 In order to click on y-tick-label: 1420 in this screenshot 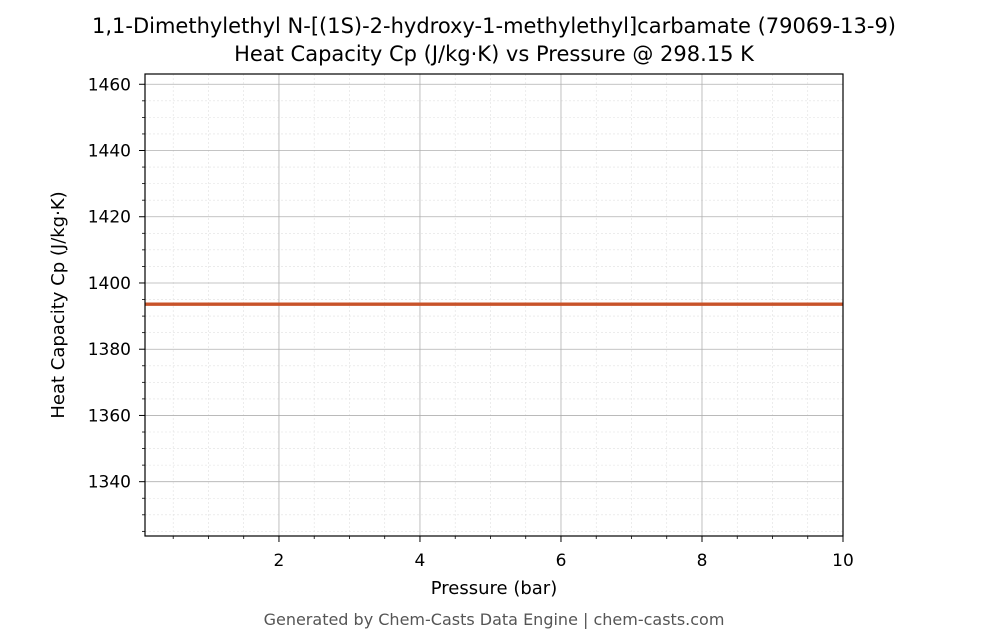, I will do `click(109, 218)`.